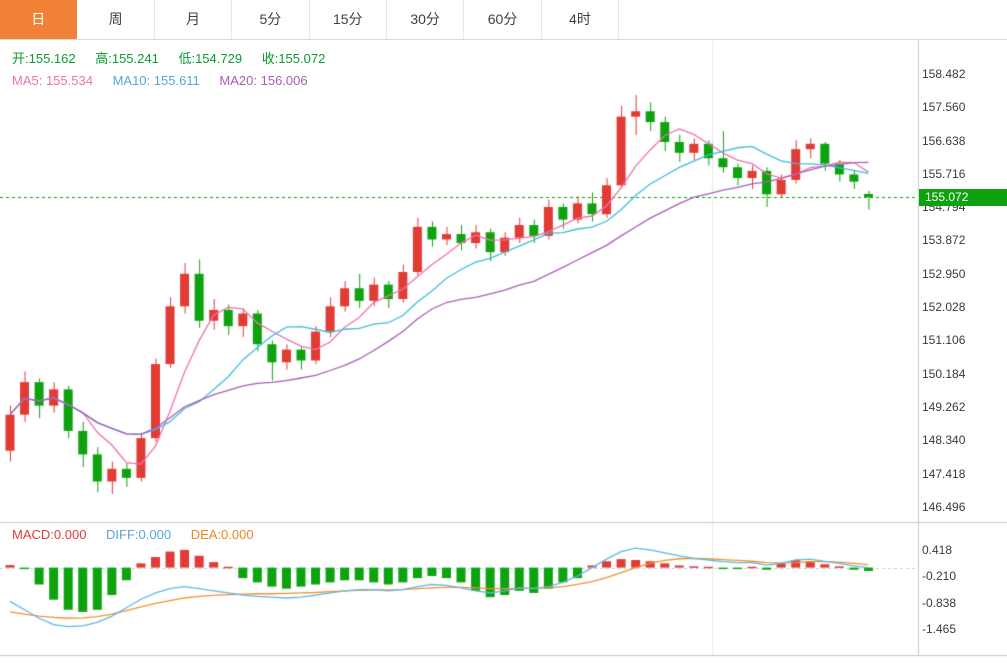 The height and width of the screenshot is (663, 1007). Describe the element at coordinates (939, 602) in the screenshot. I see `macd-axis-label: -0.838` at that location.